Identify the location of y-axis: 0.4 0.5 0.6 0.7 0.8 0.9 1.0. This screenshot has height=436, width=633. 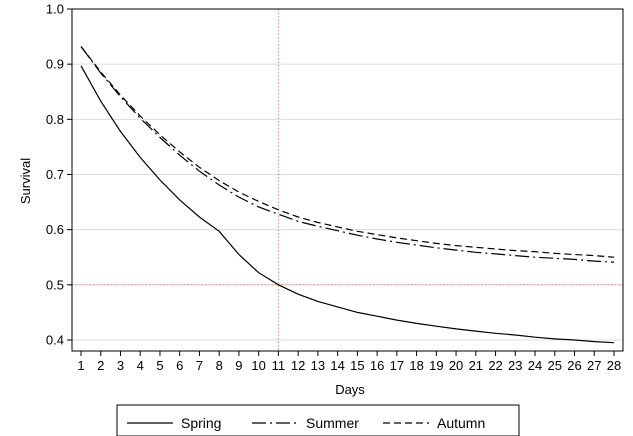
(59, 174).